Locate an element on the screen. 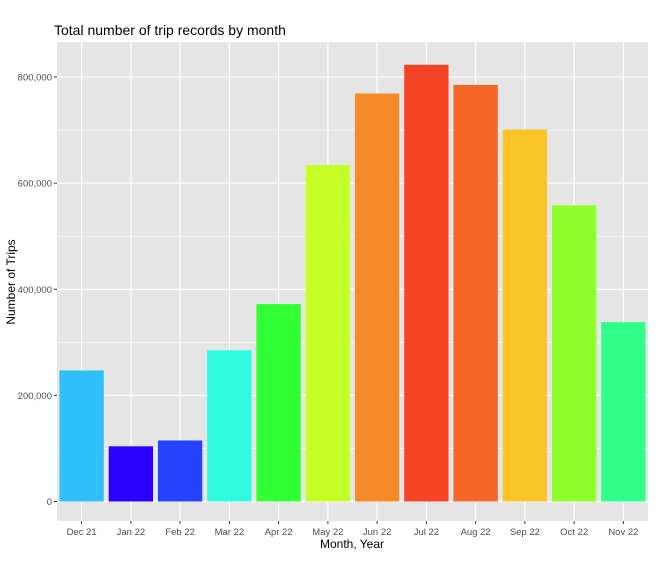  y-tick-label: 200,000 is located at coordinates (35, 396).